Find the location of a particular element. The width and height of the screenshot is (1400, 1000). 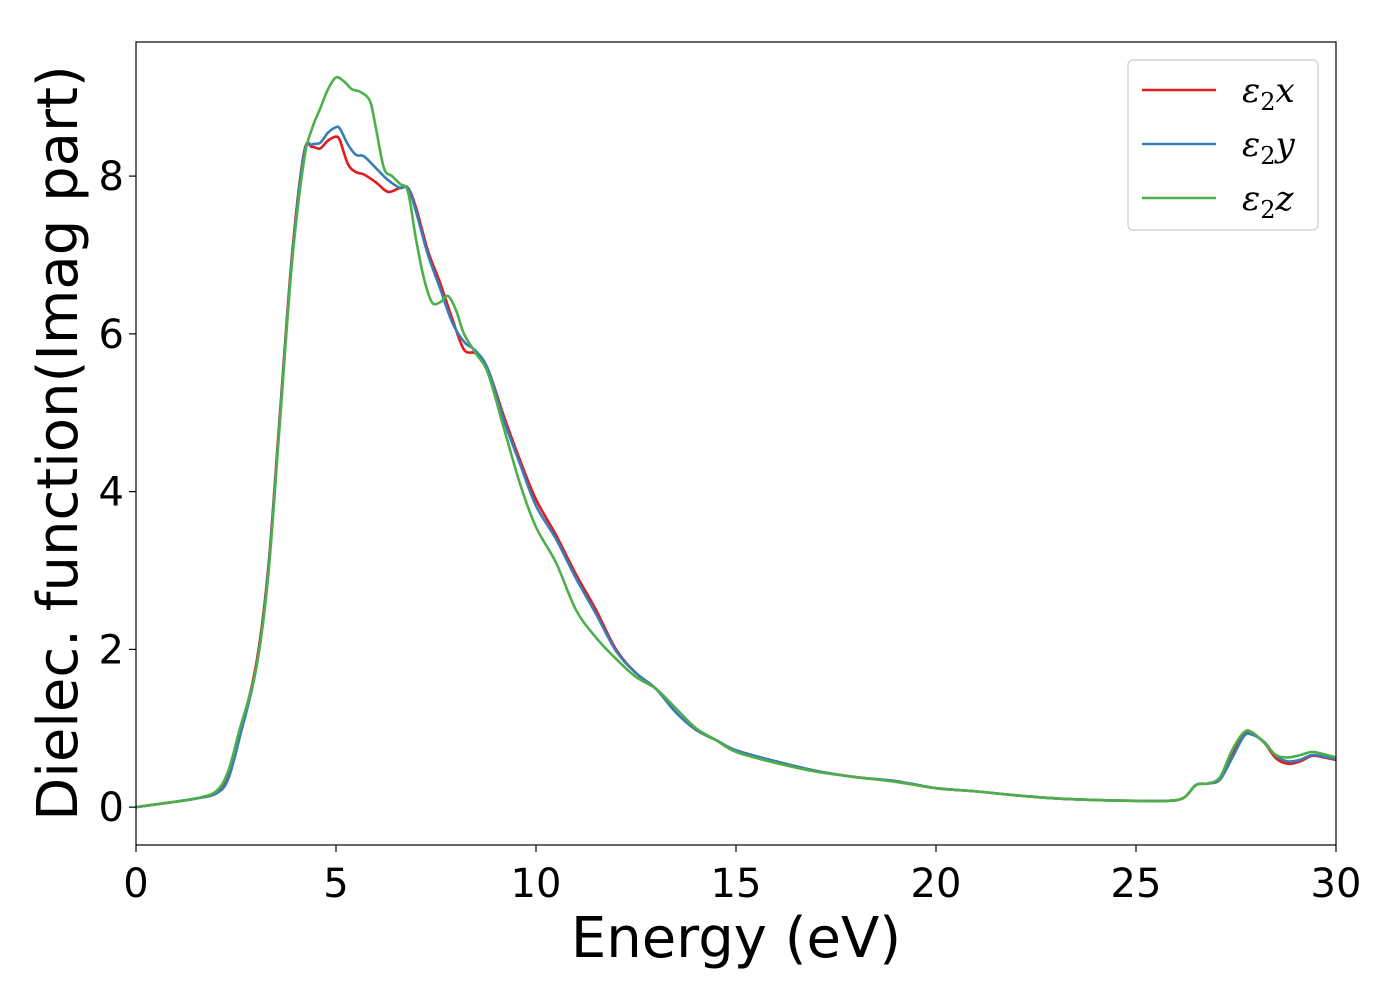

y-axis: 0 2 4 6 8 is located at coordinates (117, 492).